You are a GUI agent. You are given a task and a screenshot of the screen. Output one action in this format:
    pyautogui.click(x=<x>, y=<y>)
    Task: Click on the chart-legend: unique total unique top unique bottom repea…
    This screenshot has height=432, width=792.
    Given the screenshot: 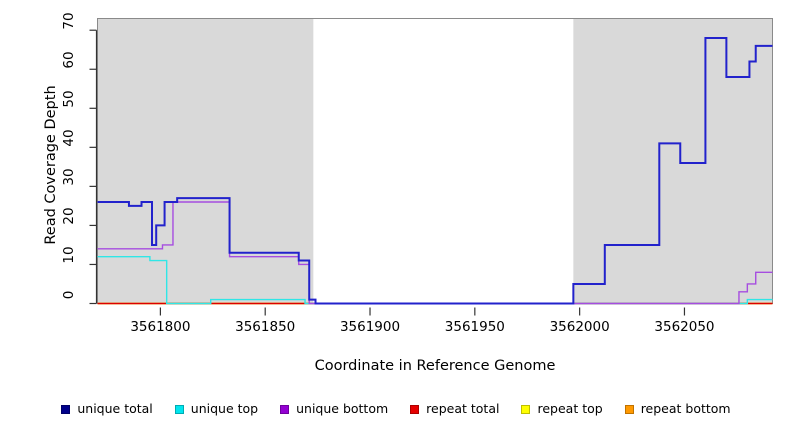 What is the action you would take?
    pyautogui.click(x=396, y=409)
    